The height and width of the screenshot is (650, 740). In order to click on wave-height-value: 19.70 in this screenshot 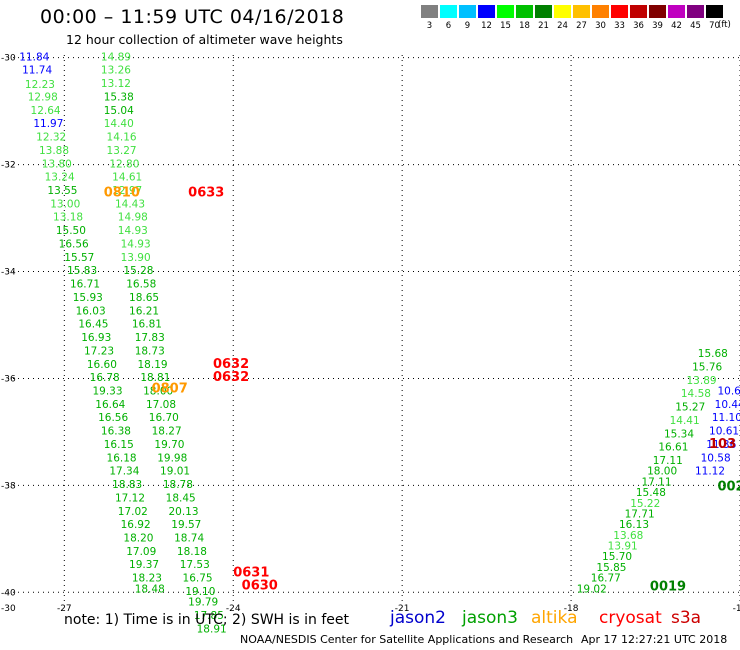, I will do `click(169, 445)`.